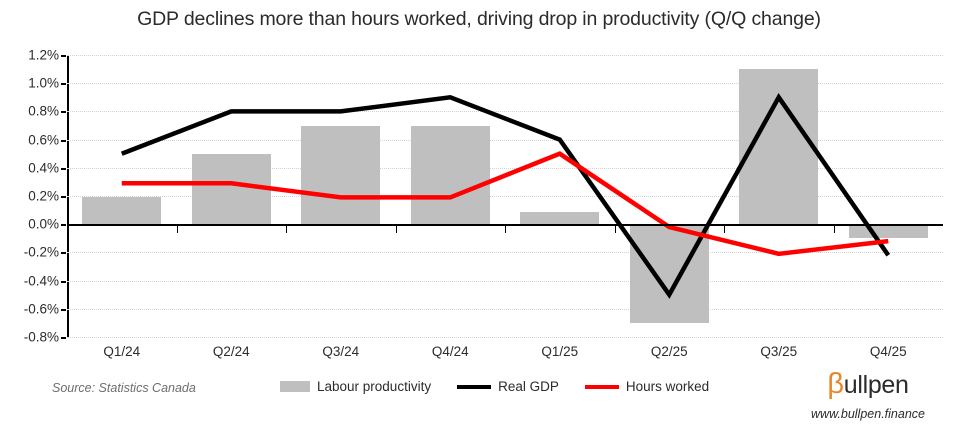 This screenshot has height=435, width=958. What do you see at coordinates (43, 196) in the screenshot?
I see `y-axis-tick-label: 0.2%` at bounding box center [43, 196].